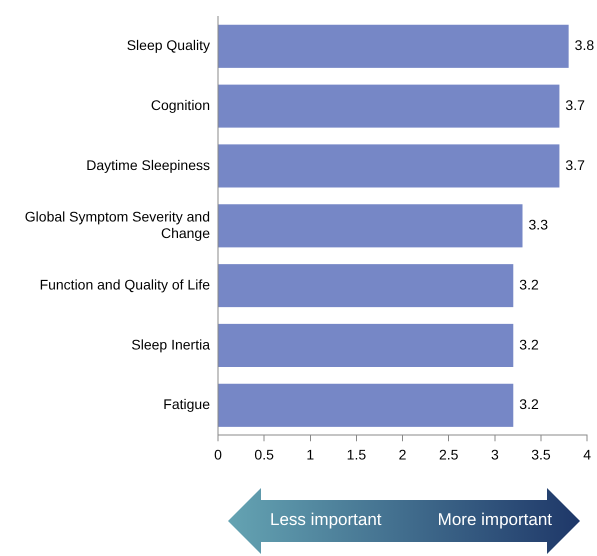  What do you see at coordinates (168, 45) in the screenshot?
I see `y-tick-label: Sleep Quality` at bounding box center [168, 45].